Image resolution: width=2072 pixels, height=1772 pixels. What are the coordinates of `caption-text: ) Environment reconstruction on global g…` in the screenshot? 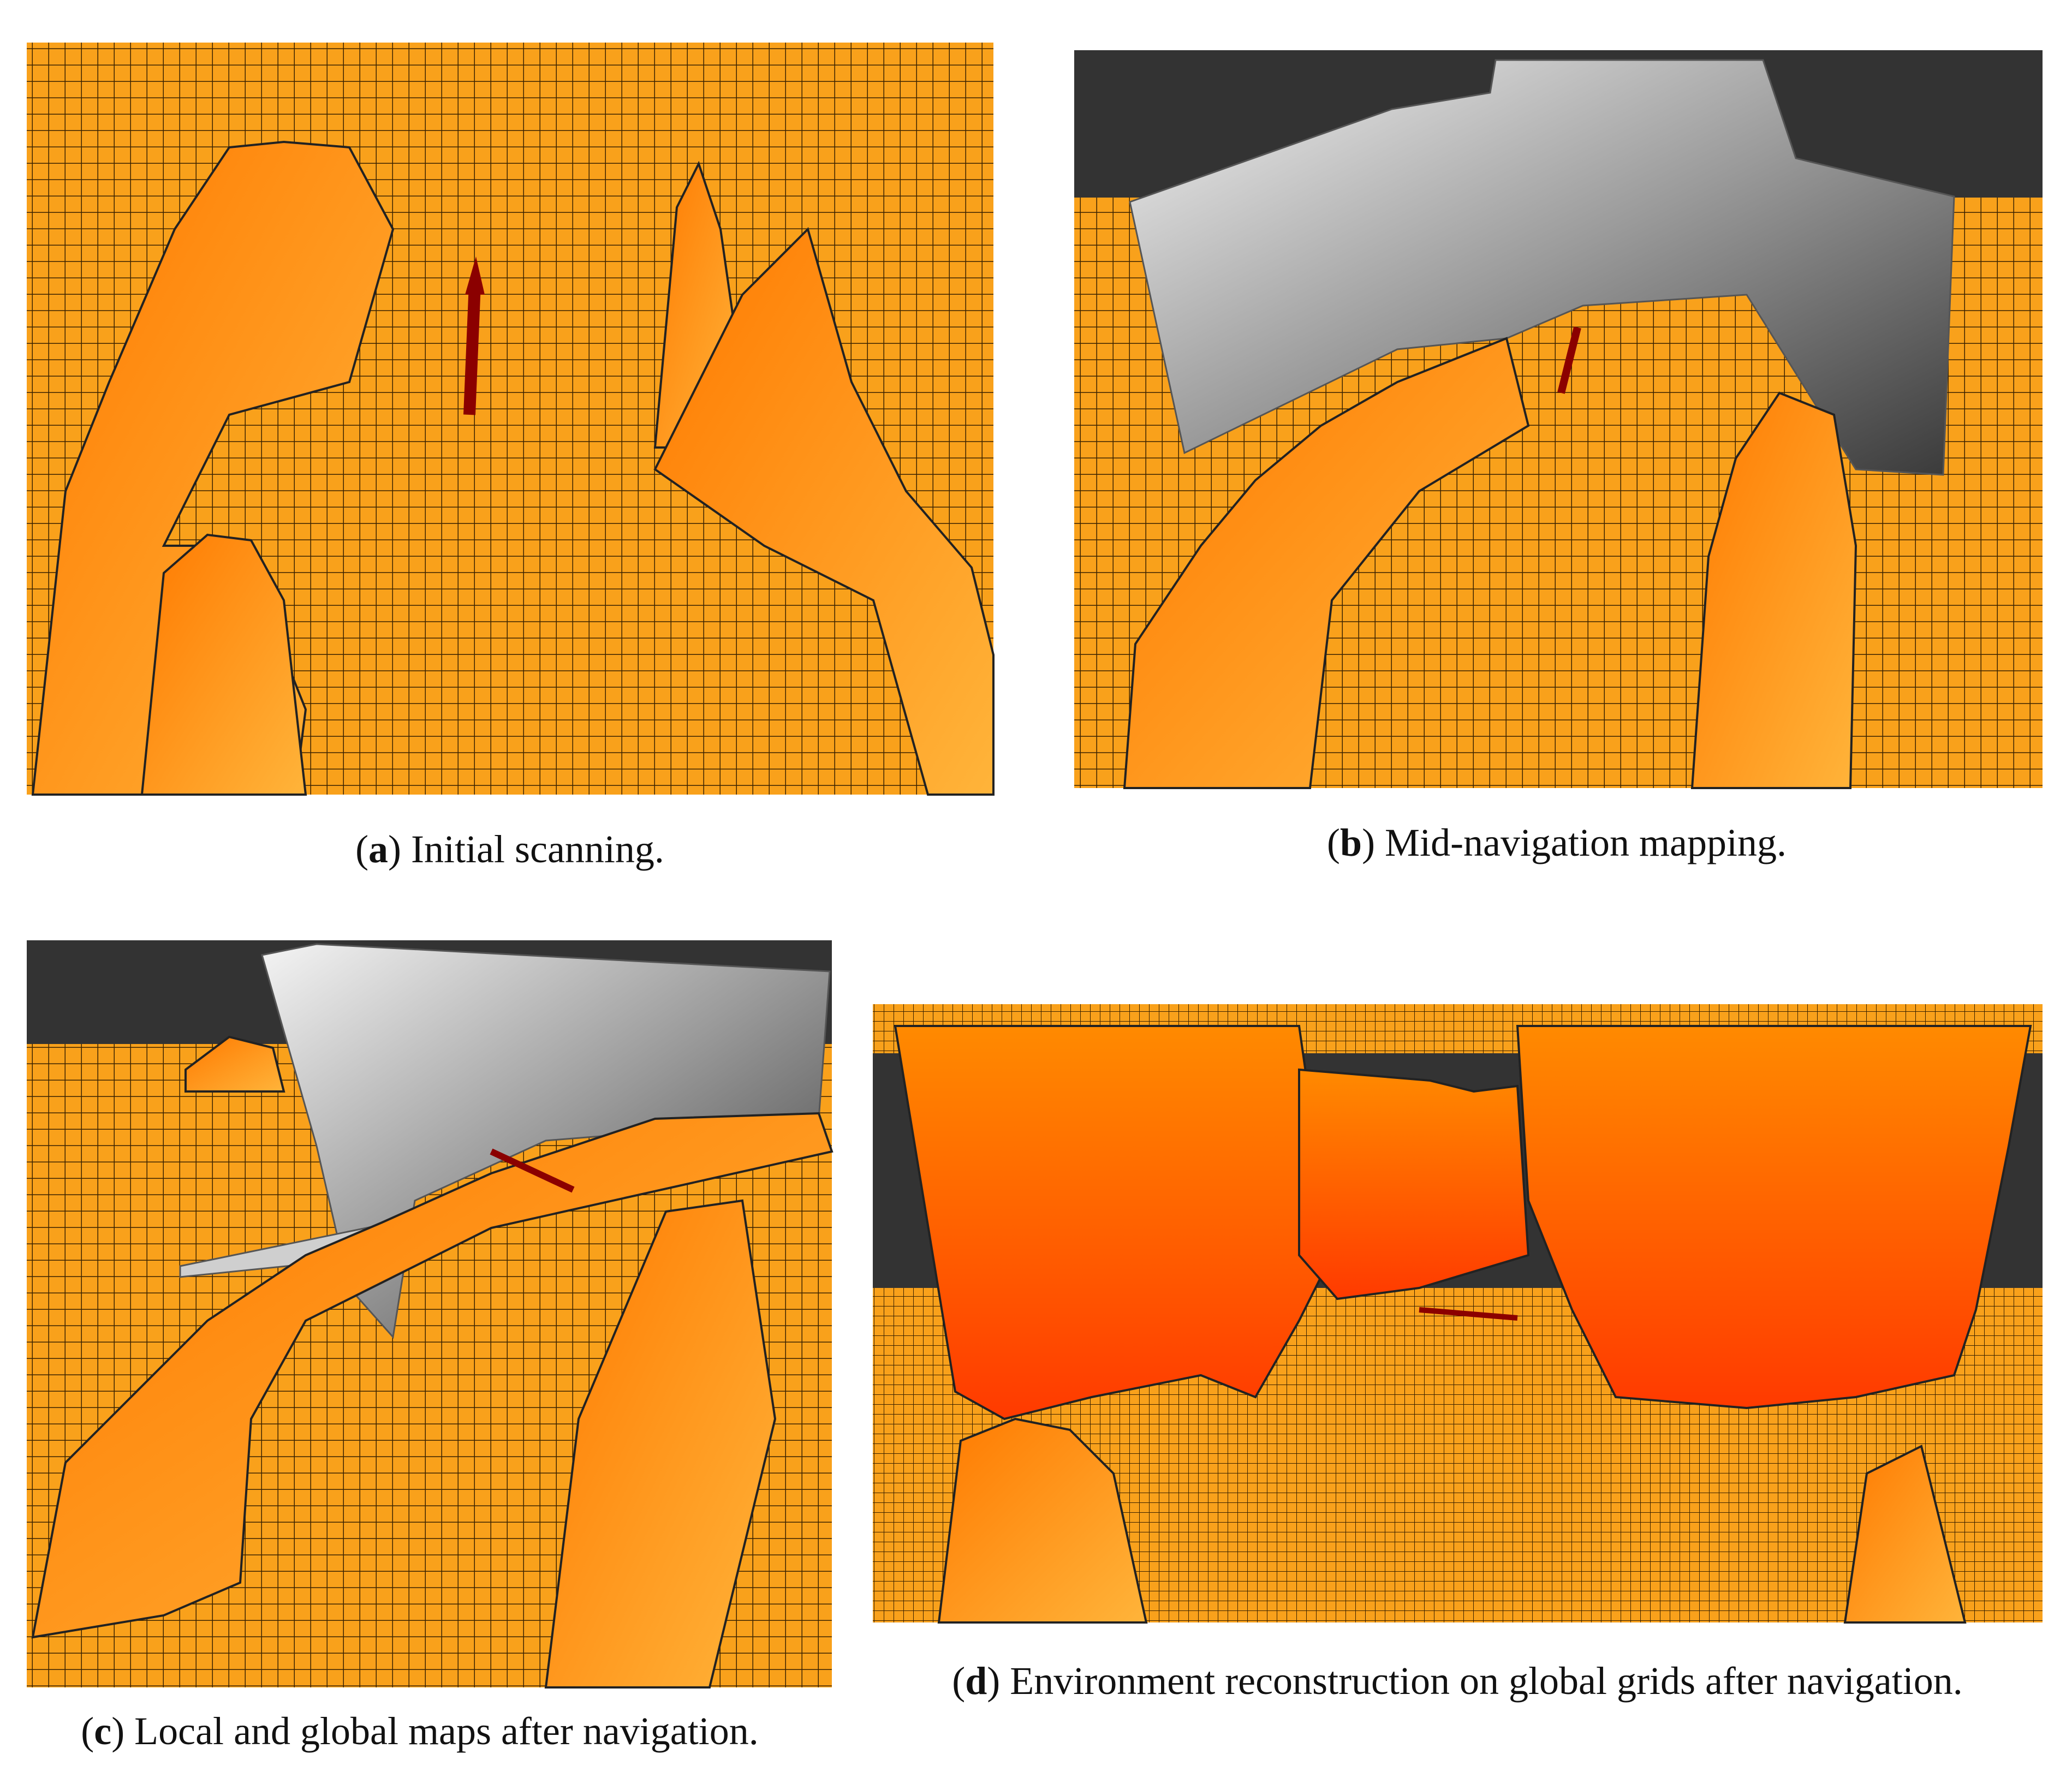 It's located at (1475, 1681).